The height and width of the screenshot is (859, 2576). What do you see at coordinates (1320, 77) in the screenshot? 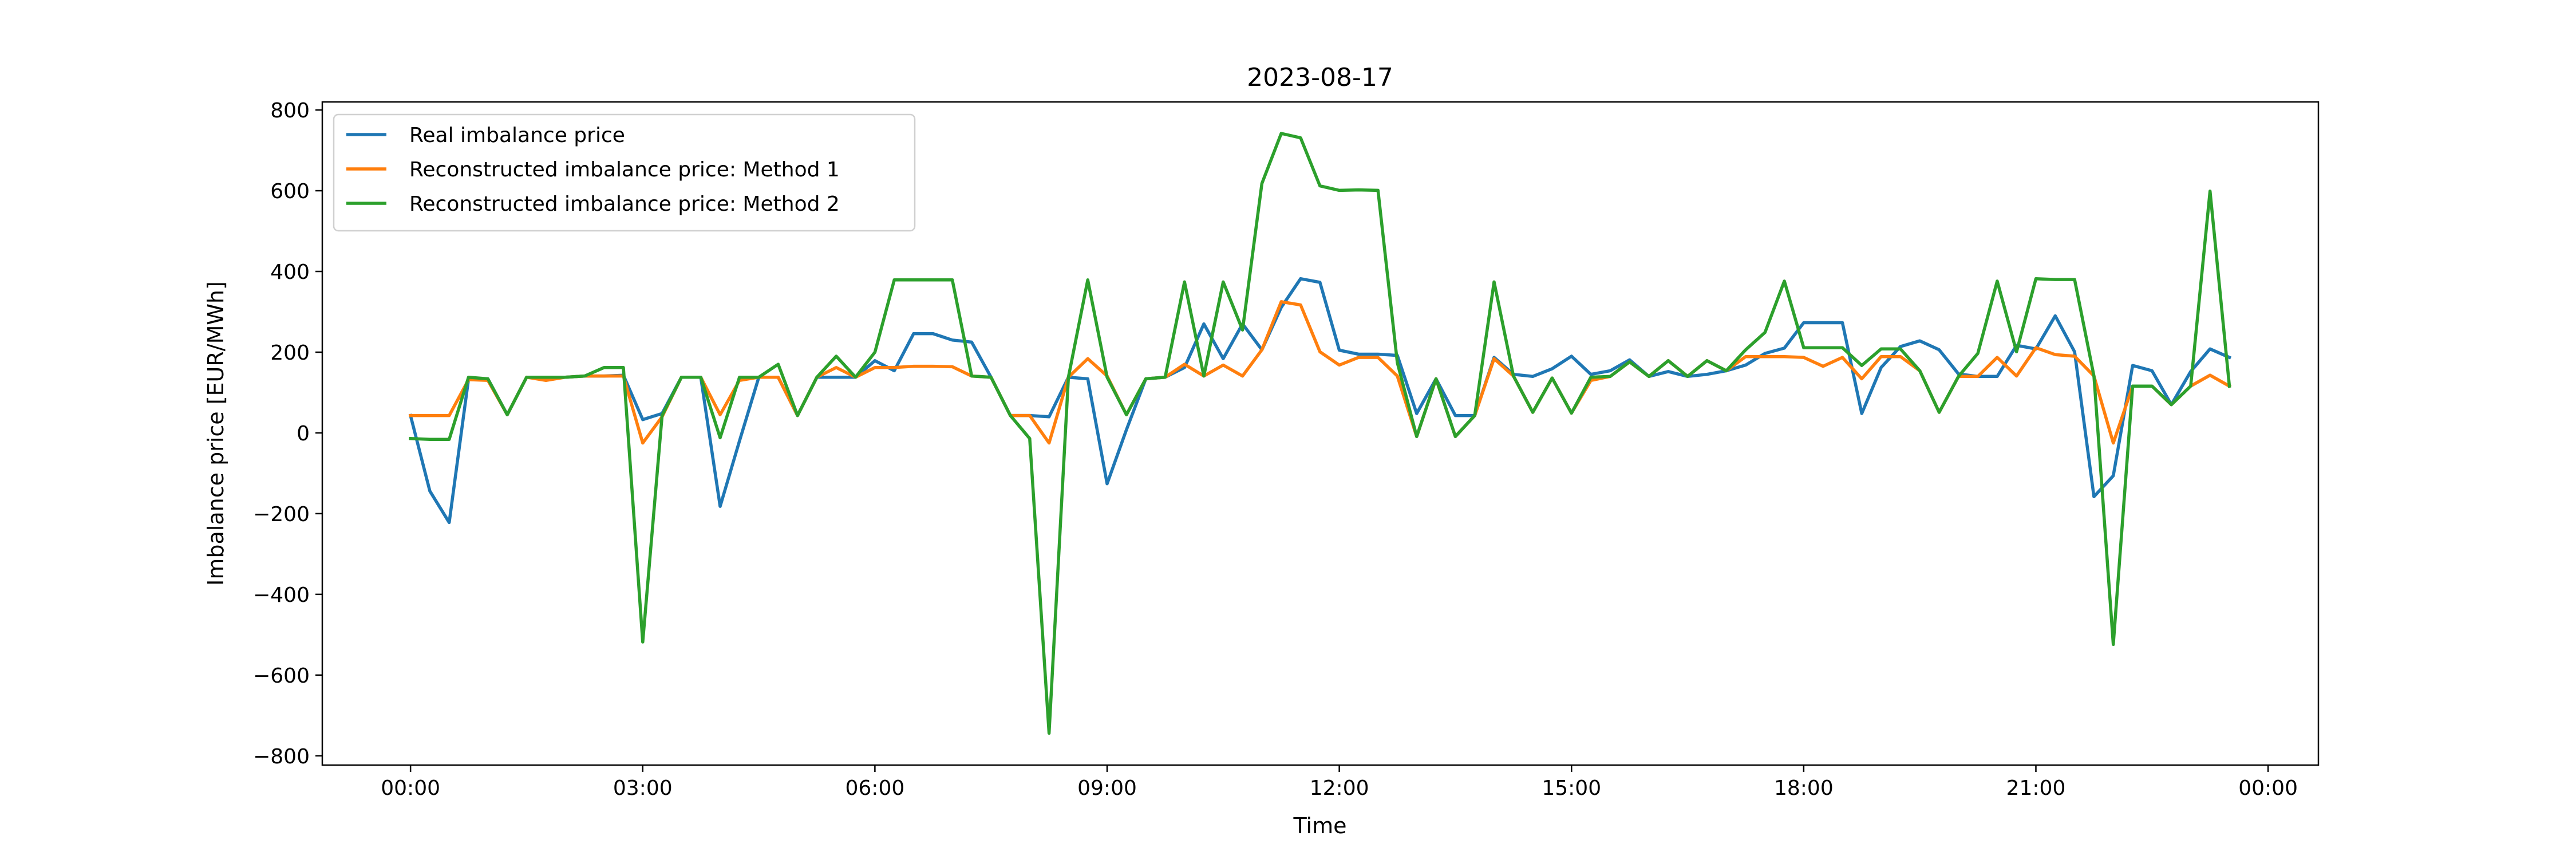
I see `chart-title: 2023-08-17` at bounding box center [1320, 77].